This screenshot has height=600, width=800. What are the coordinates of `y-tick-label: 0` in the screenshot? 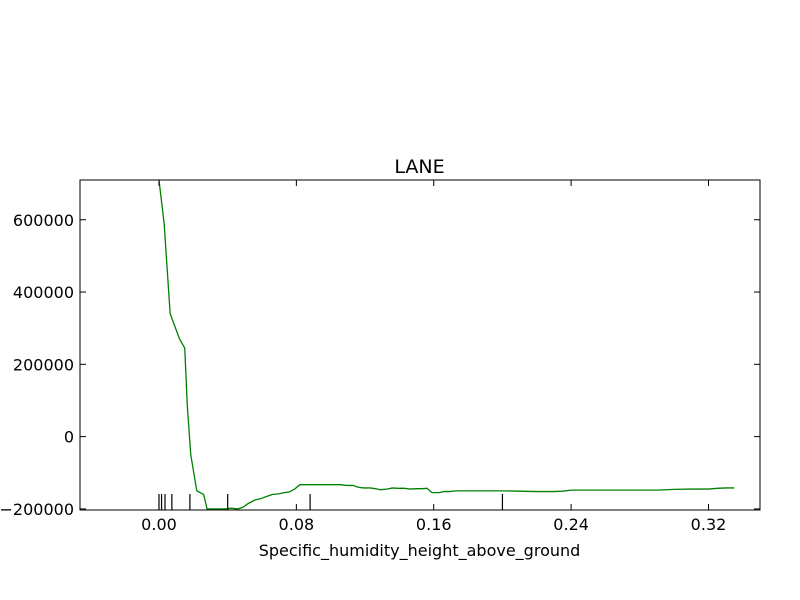 It's located at (69, 437).